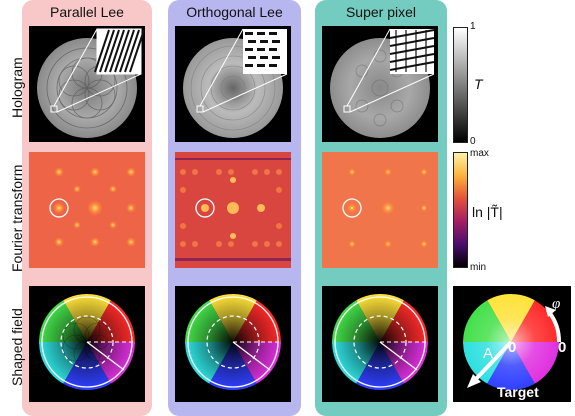 This screenshot has height=416, width=575. I want to click on shaped-field-image-parallel-lee, so click(87, 344).